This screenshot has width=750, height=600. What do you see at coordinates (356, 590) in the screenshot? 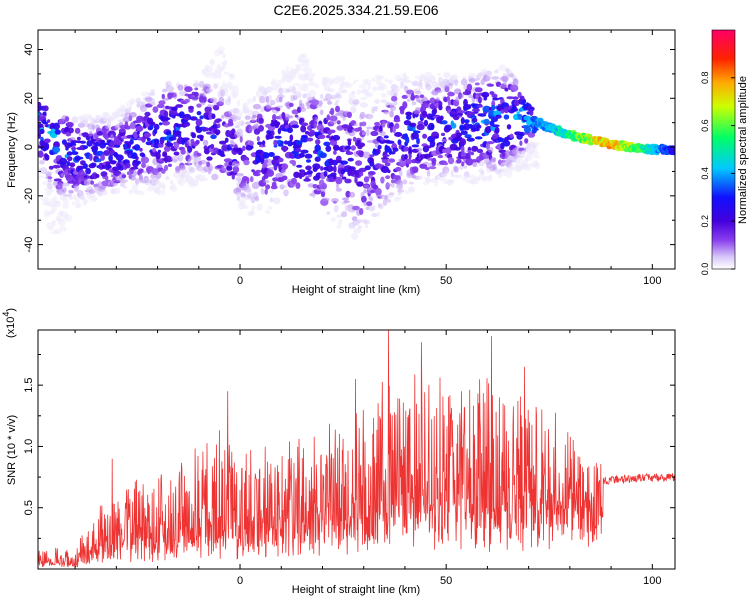
I see `snr-x-axis-label: Height of straight line (km)` at bounding box center [356, 590].